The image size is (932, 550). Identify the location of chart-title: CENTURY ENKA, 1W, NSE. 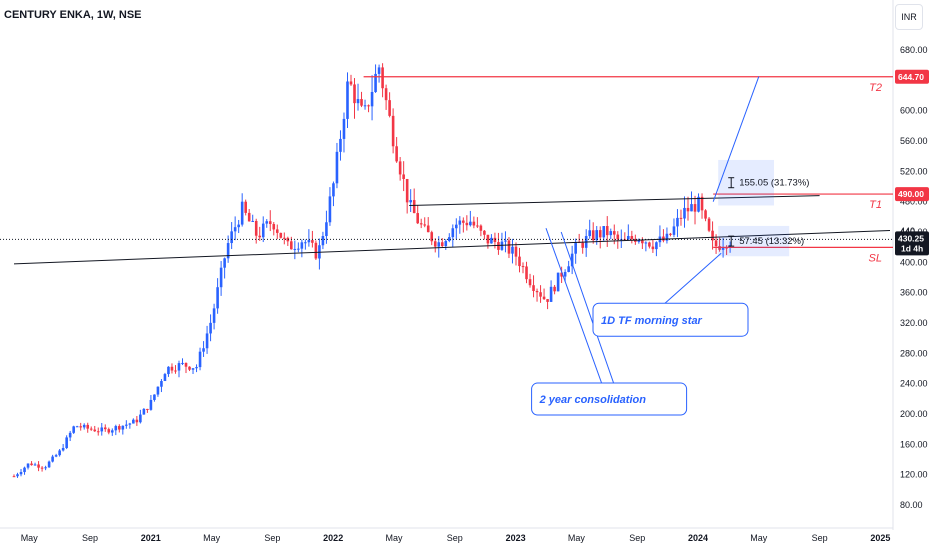
(73, 15).